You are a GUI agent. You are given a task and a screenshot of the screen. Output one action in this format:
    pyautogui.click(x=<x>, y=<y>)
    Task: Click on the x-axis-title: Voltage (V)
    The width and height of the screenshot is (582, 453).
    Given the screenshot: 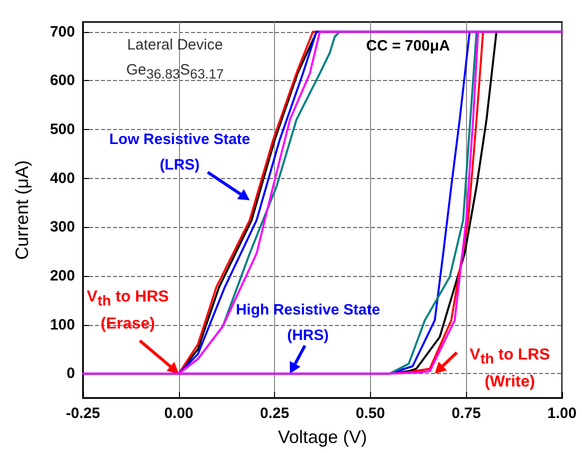 What is the action you would take?
    pyautogui.click(x=323, y=437)
    